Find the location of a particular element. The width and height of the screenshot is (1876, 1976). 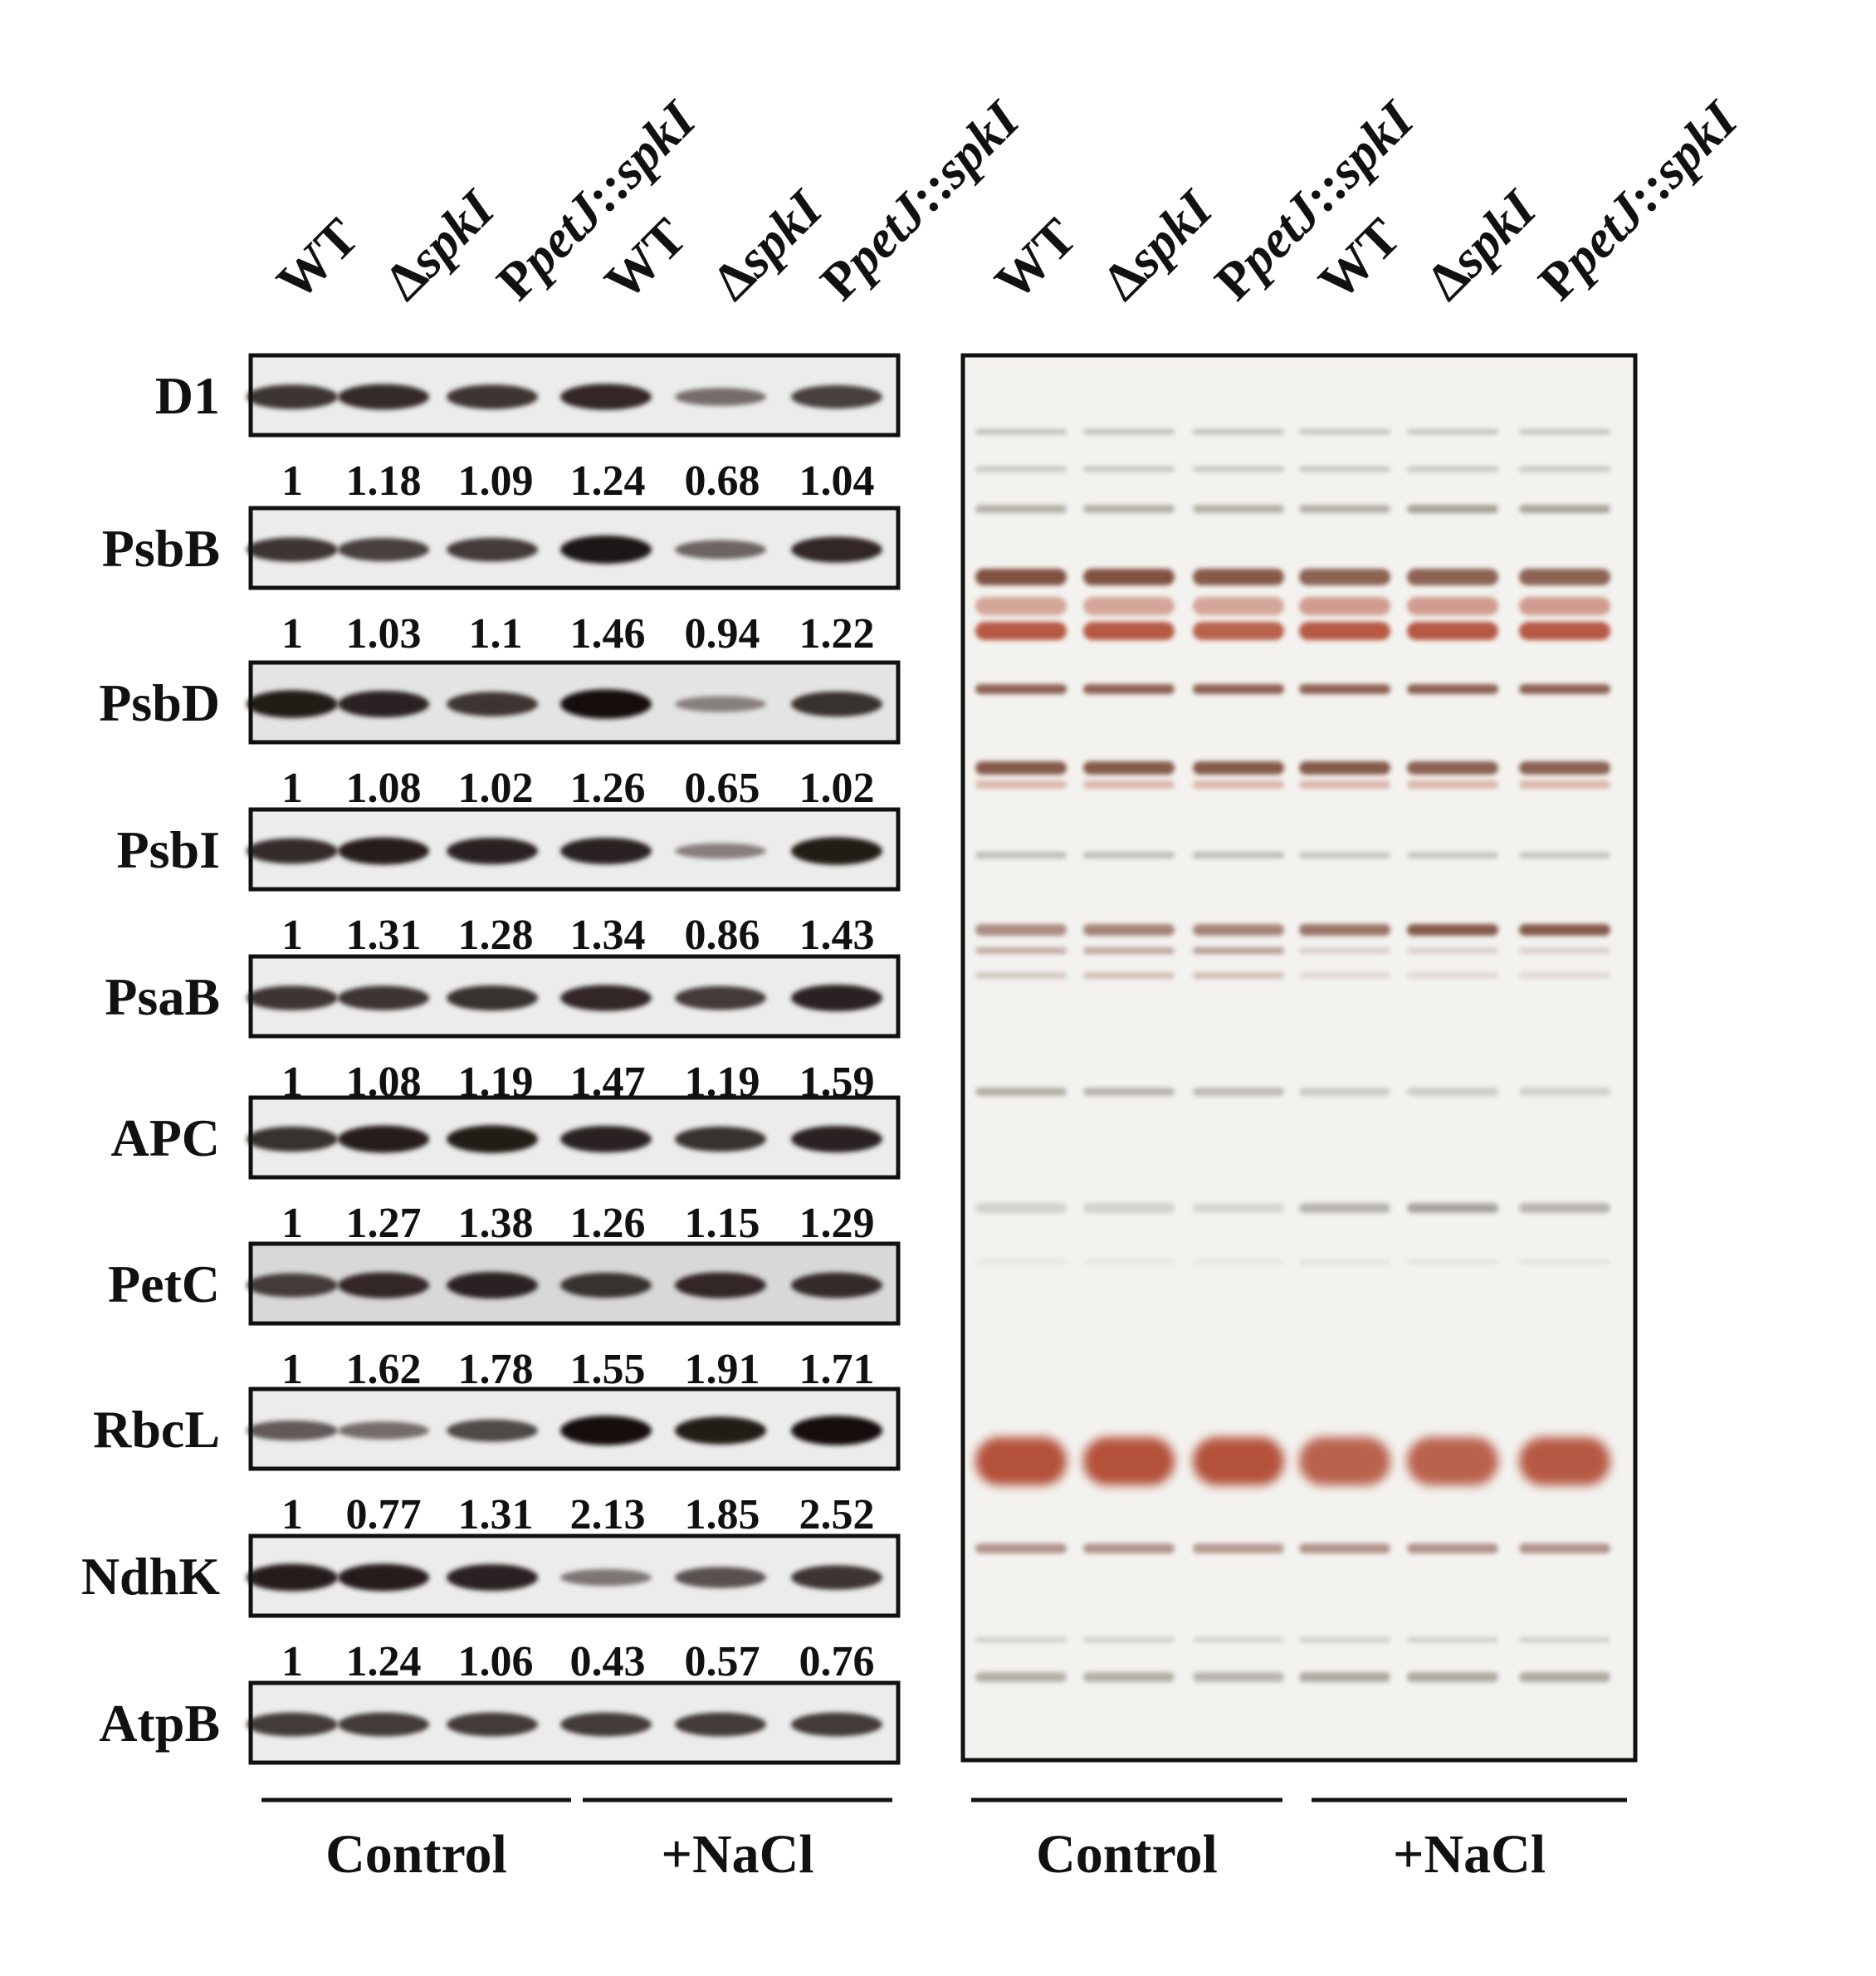

quant-value: 1.78 is located at coordinates (496, 1369).